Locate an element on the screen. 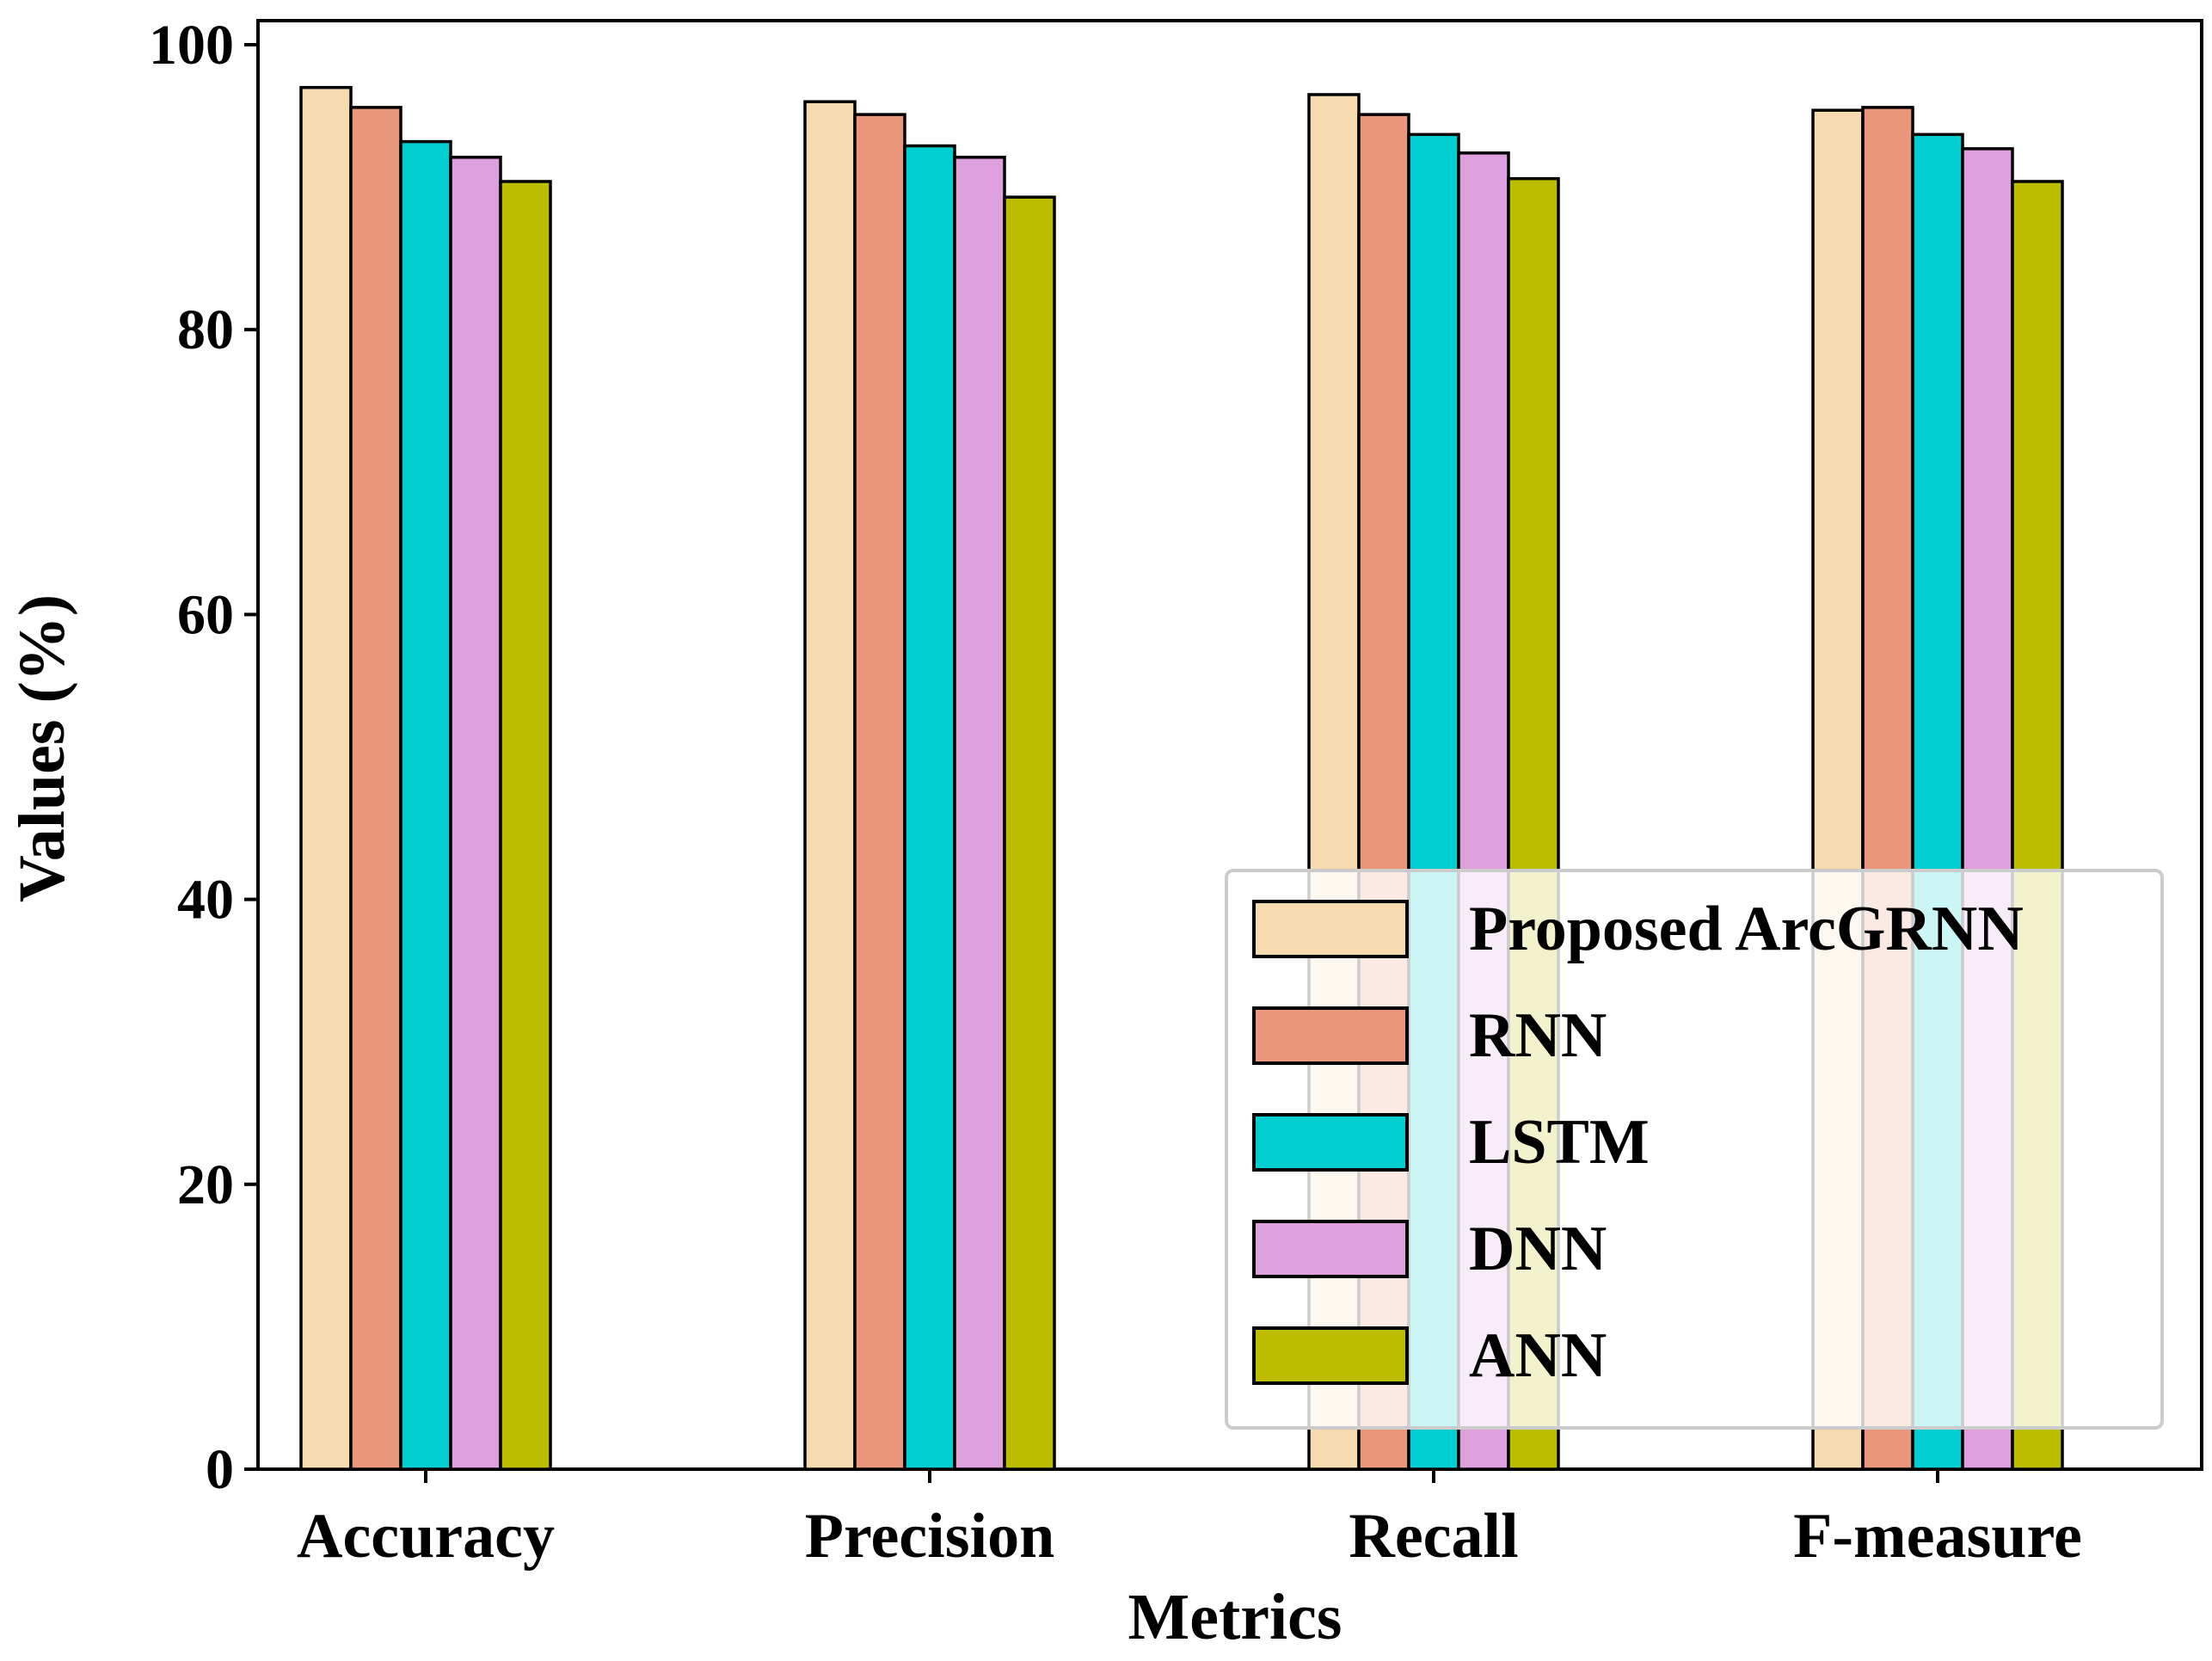 The width and height of the screenshot is (2212, 1661). x-tick-label-accuracy: Accuracy is located at coordinates (426, 1536).